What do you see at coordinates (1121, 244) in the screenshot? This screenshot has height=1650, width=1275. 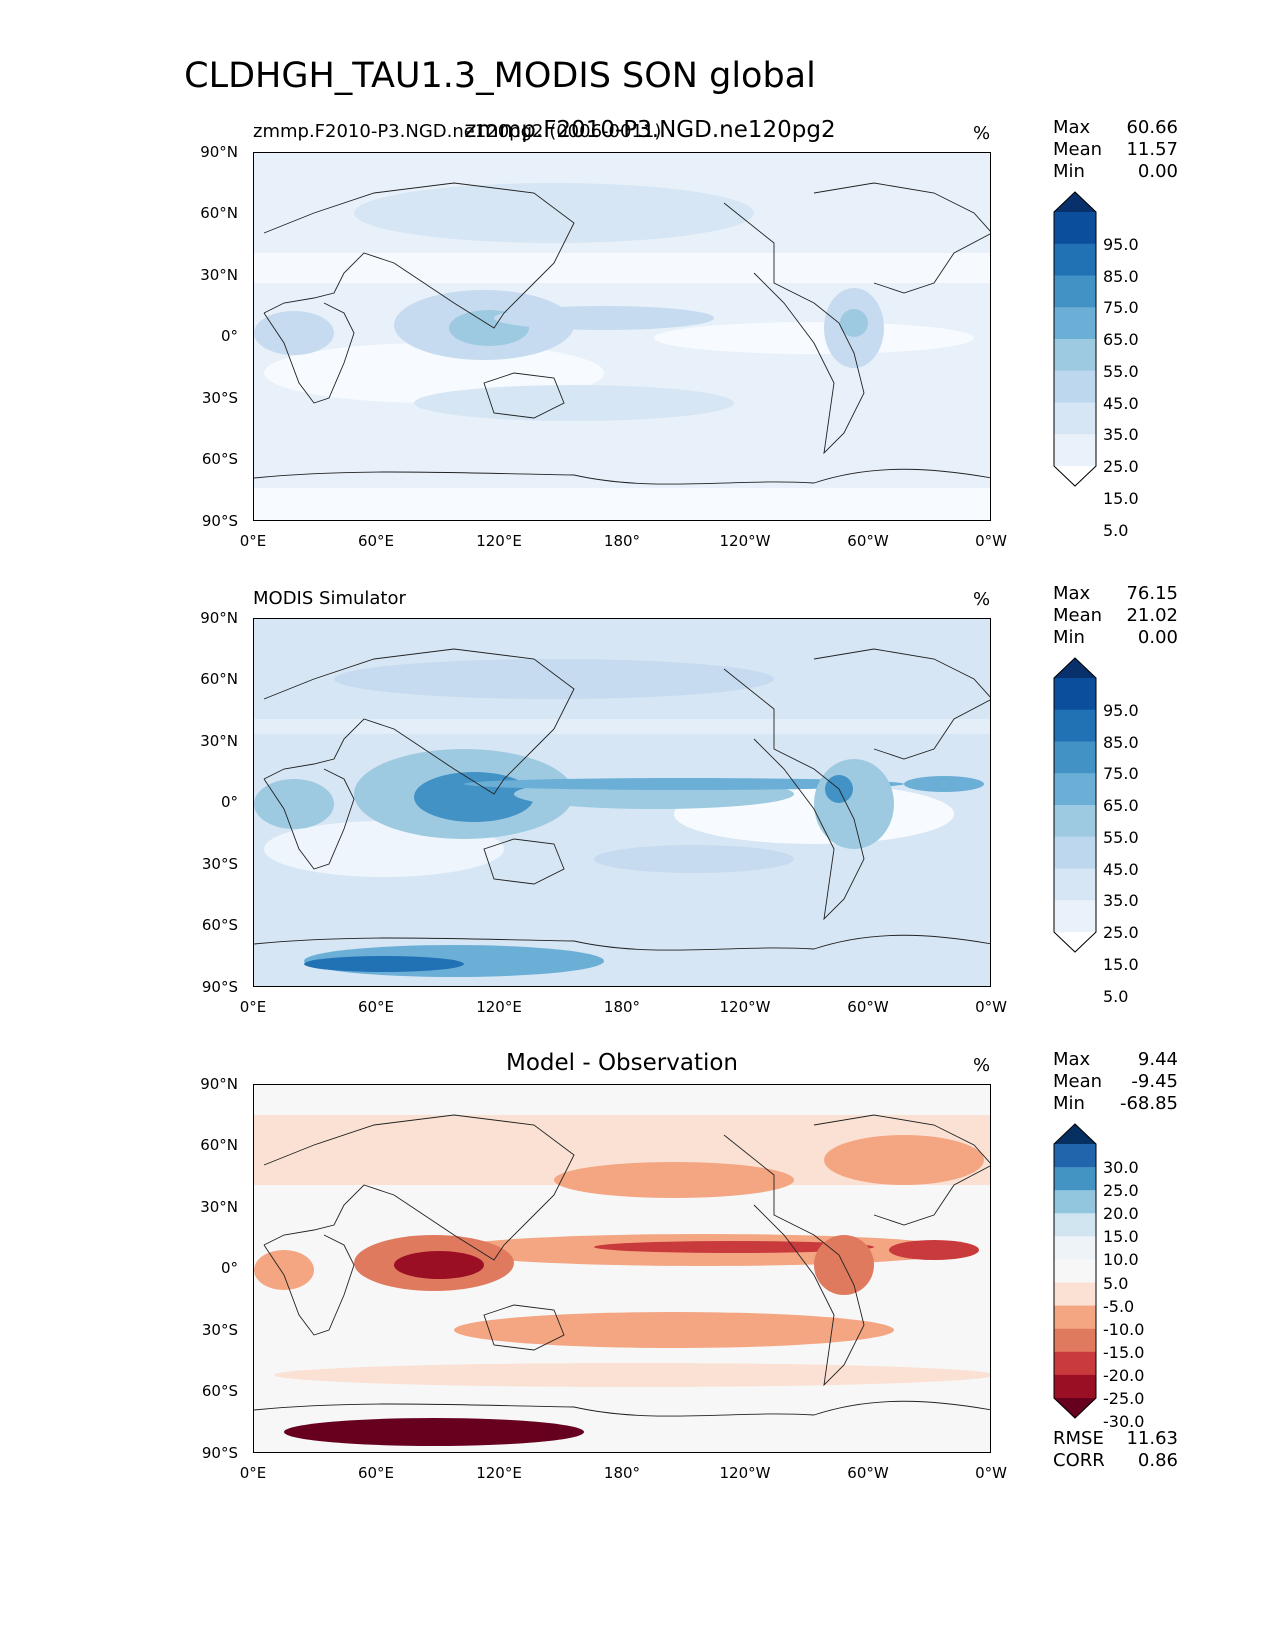 I see `colorbar-tick-label: 95.0` at bounding box center [1121, 244].